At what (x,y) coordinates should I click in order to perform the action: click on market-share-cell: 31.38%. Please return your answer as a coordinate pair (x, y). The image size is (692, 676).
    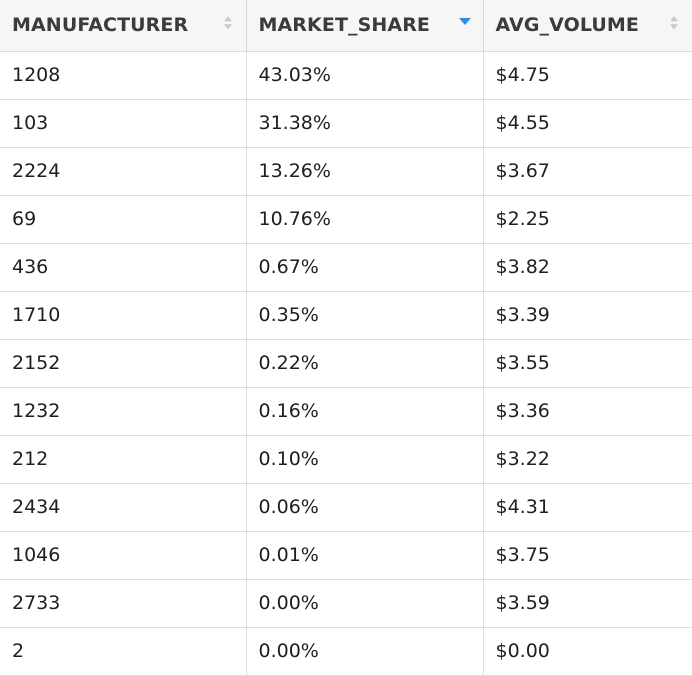
    Looking at the image, I should click on (364, 123).